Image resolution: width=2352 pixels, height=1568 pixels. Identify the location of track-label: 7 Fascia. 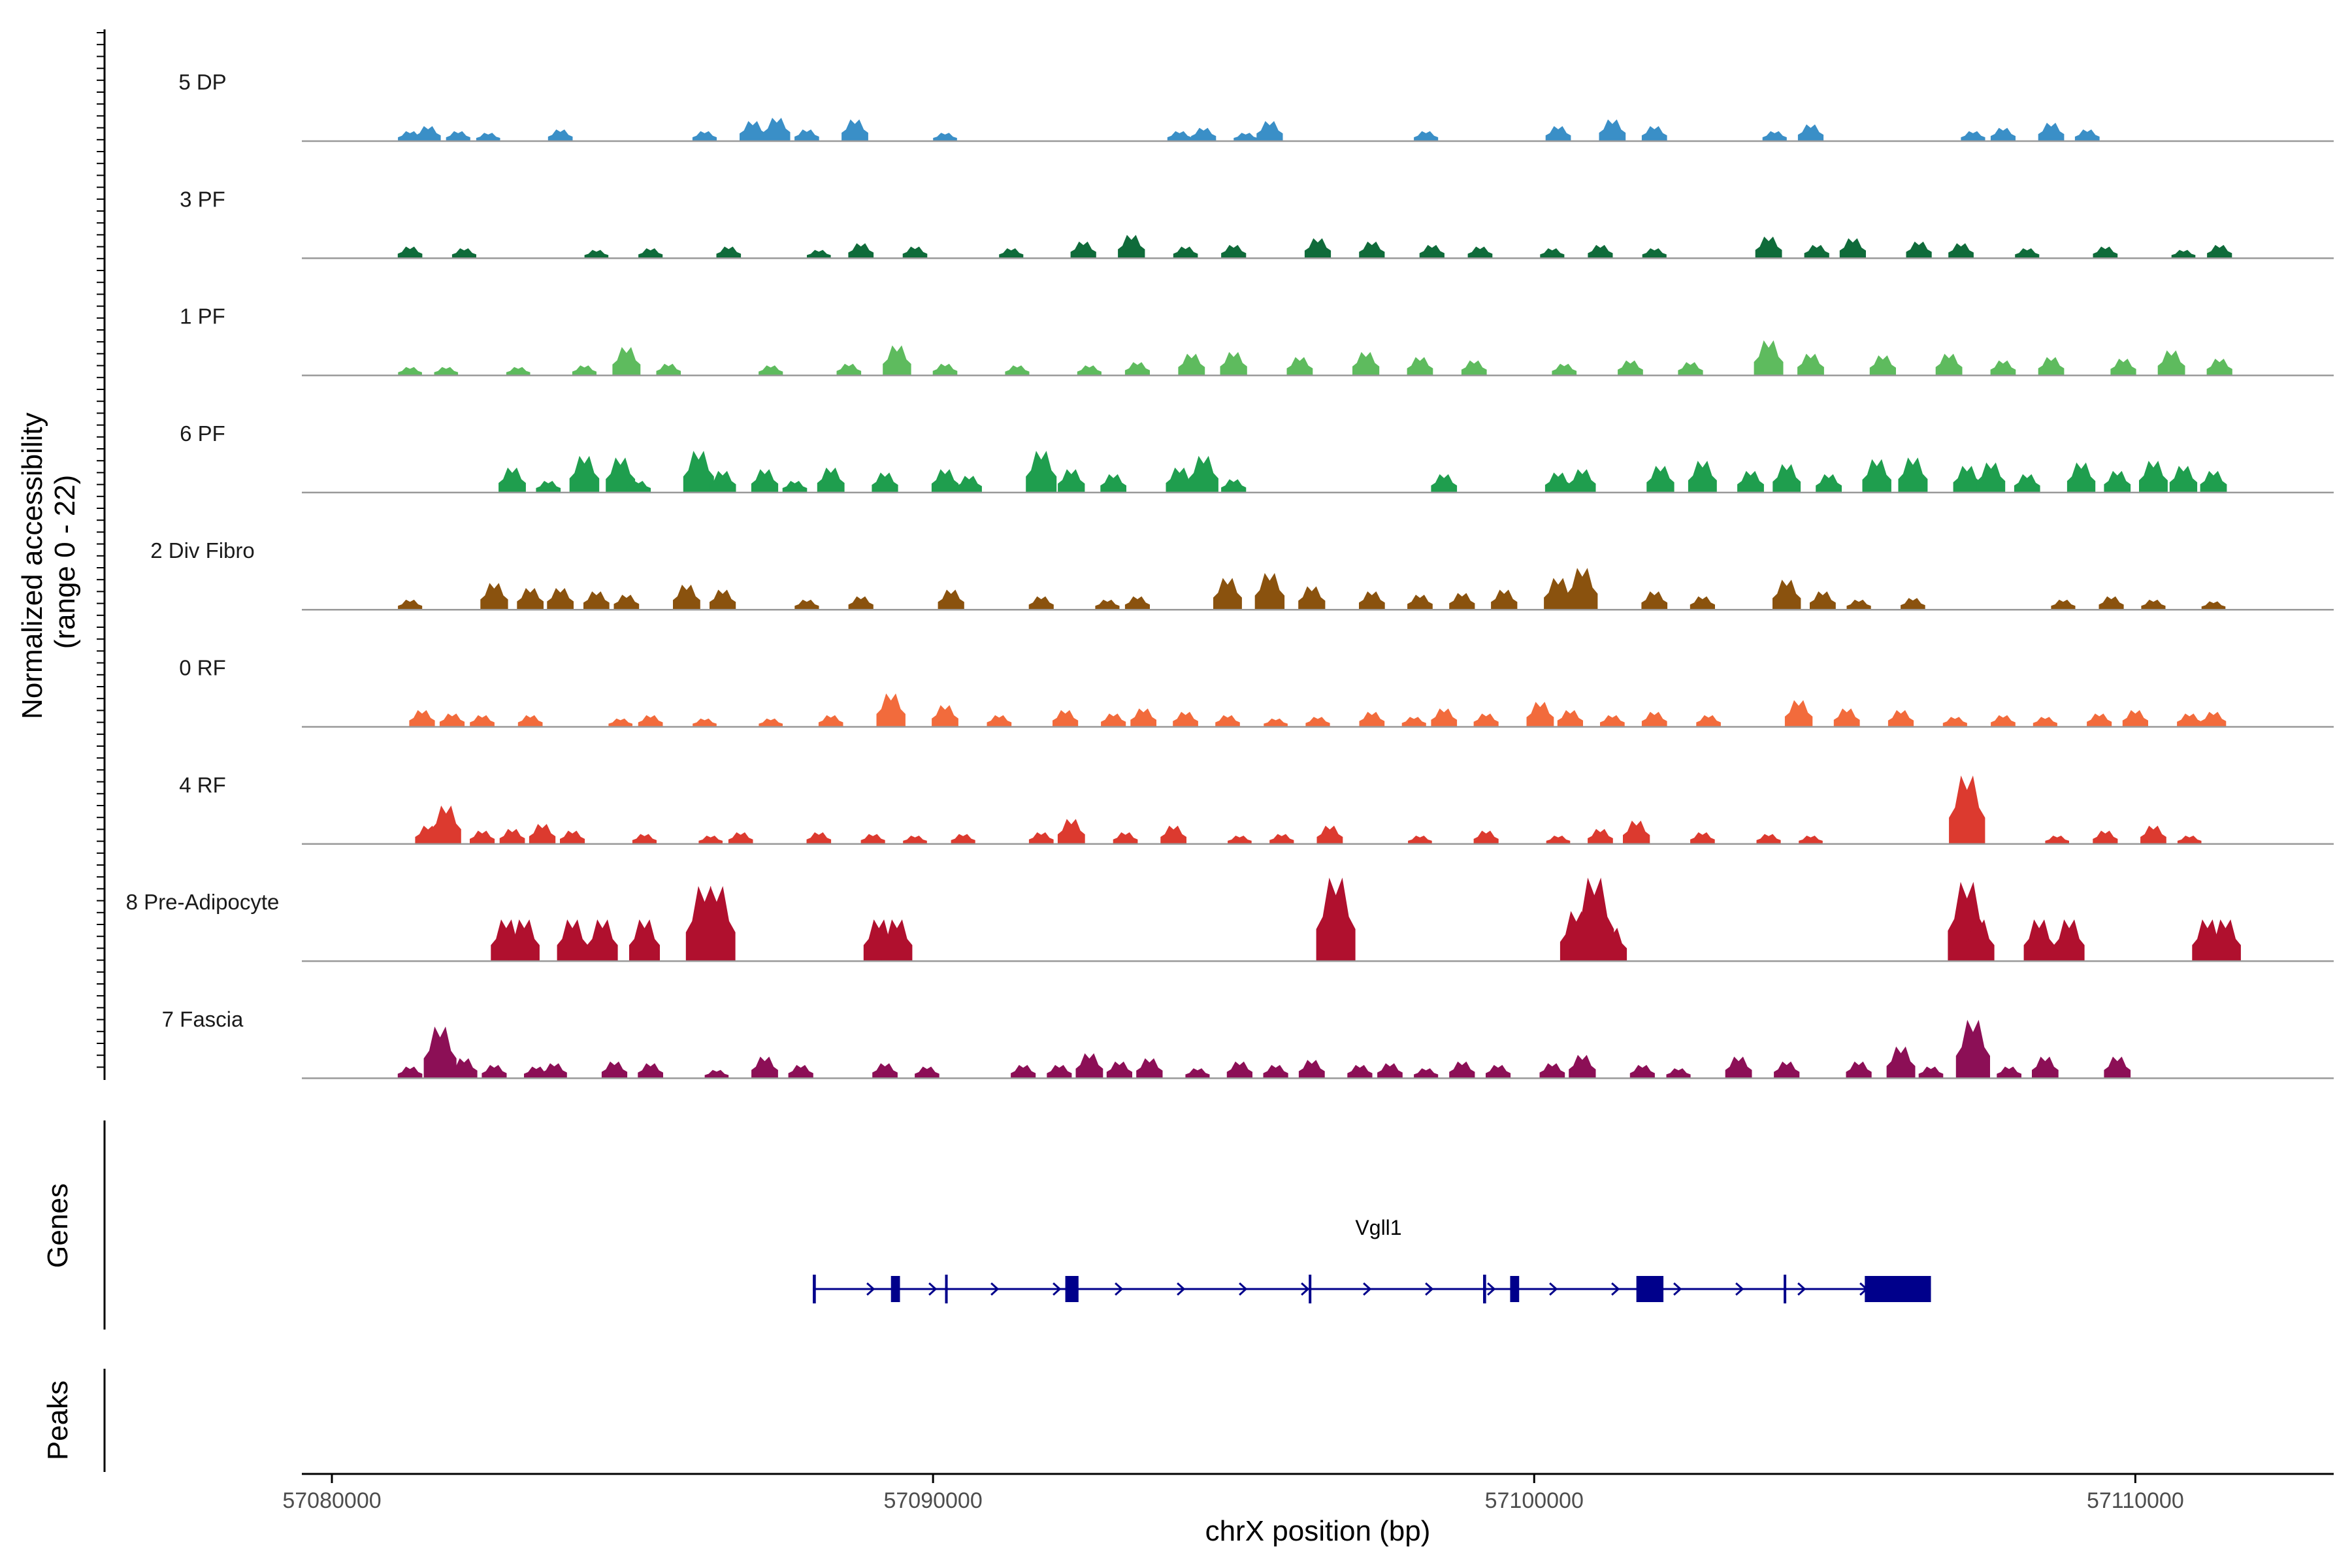
(203, 1019).